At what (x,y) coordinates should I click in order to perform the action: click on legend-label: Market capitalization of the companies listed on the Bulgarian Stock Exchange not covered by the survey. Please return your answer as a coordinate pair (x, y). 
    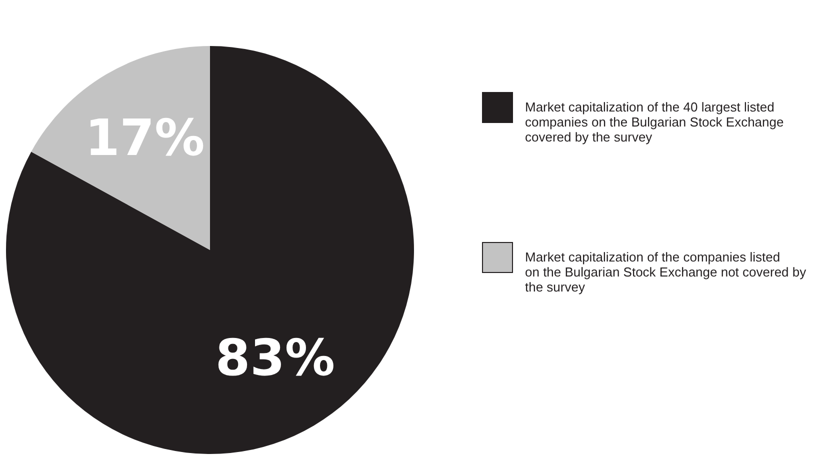
    Looking at the image, I should click on (666, 272).